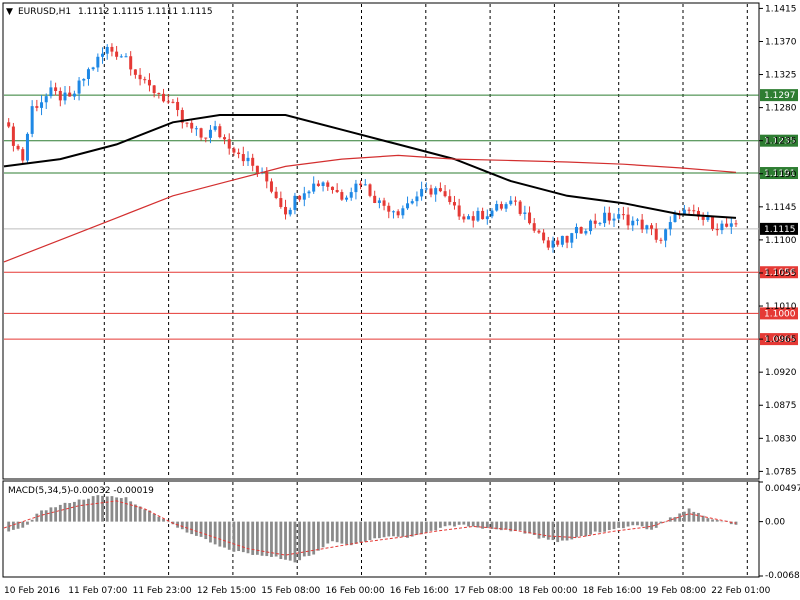 The image size is (800, 600). Describe the element at coordinates (782, 576) in the screenshot. I see `macd-y-tick-label: -0.00682` at that location.